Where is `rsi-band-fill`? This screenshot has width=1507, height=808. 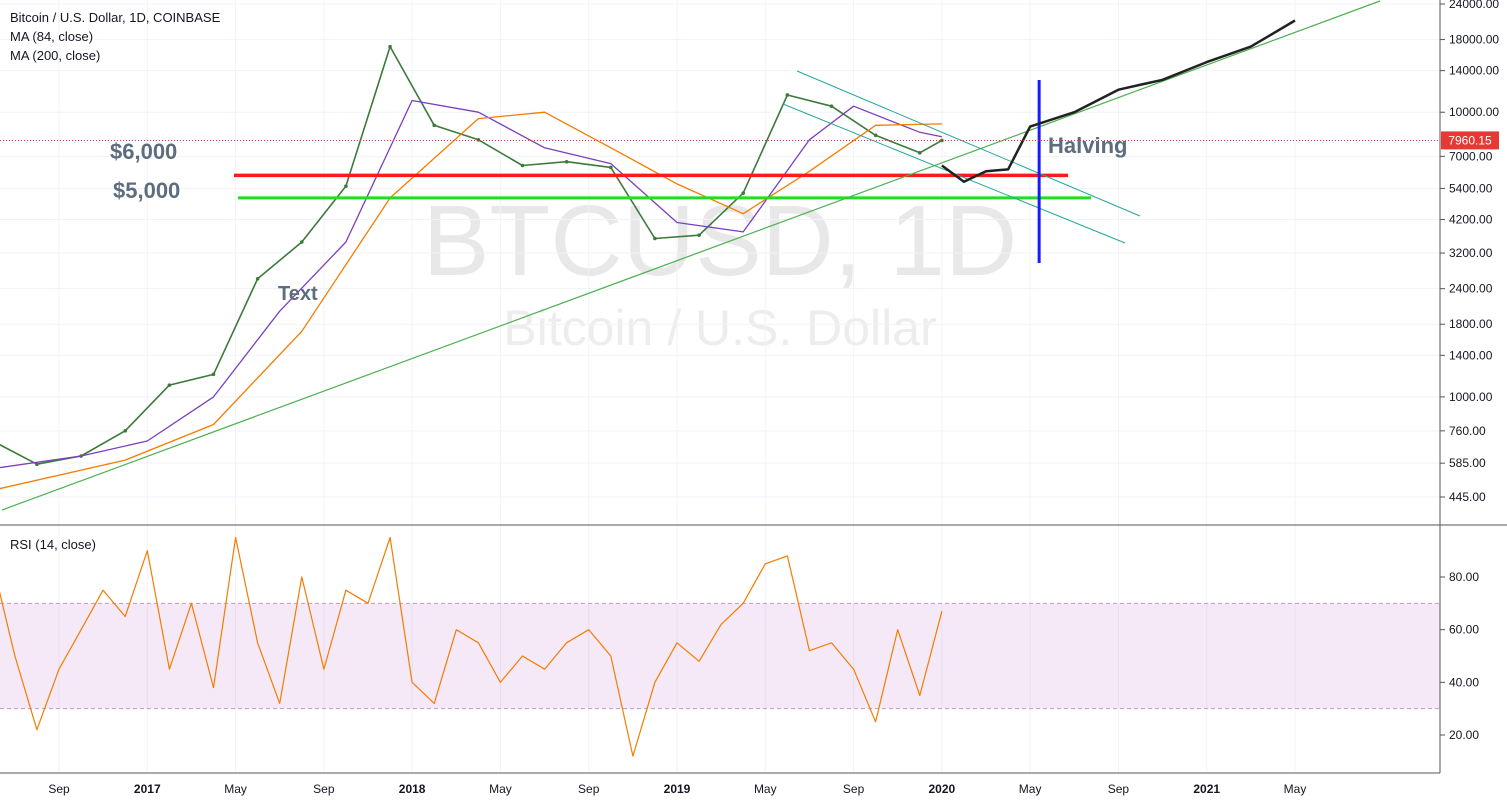 rsi-band-fill is located at coordinates (720, 656).